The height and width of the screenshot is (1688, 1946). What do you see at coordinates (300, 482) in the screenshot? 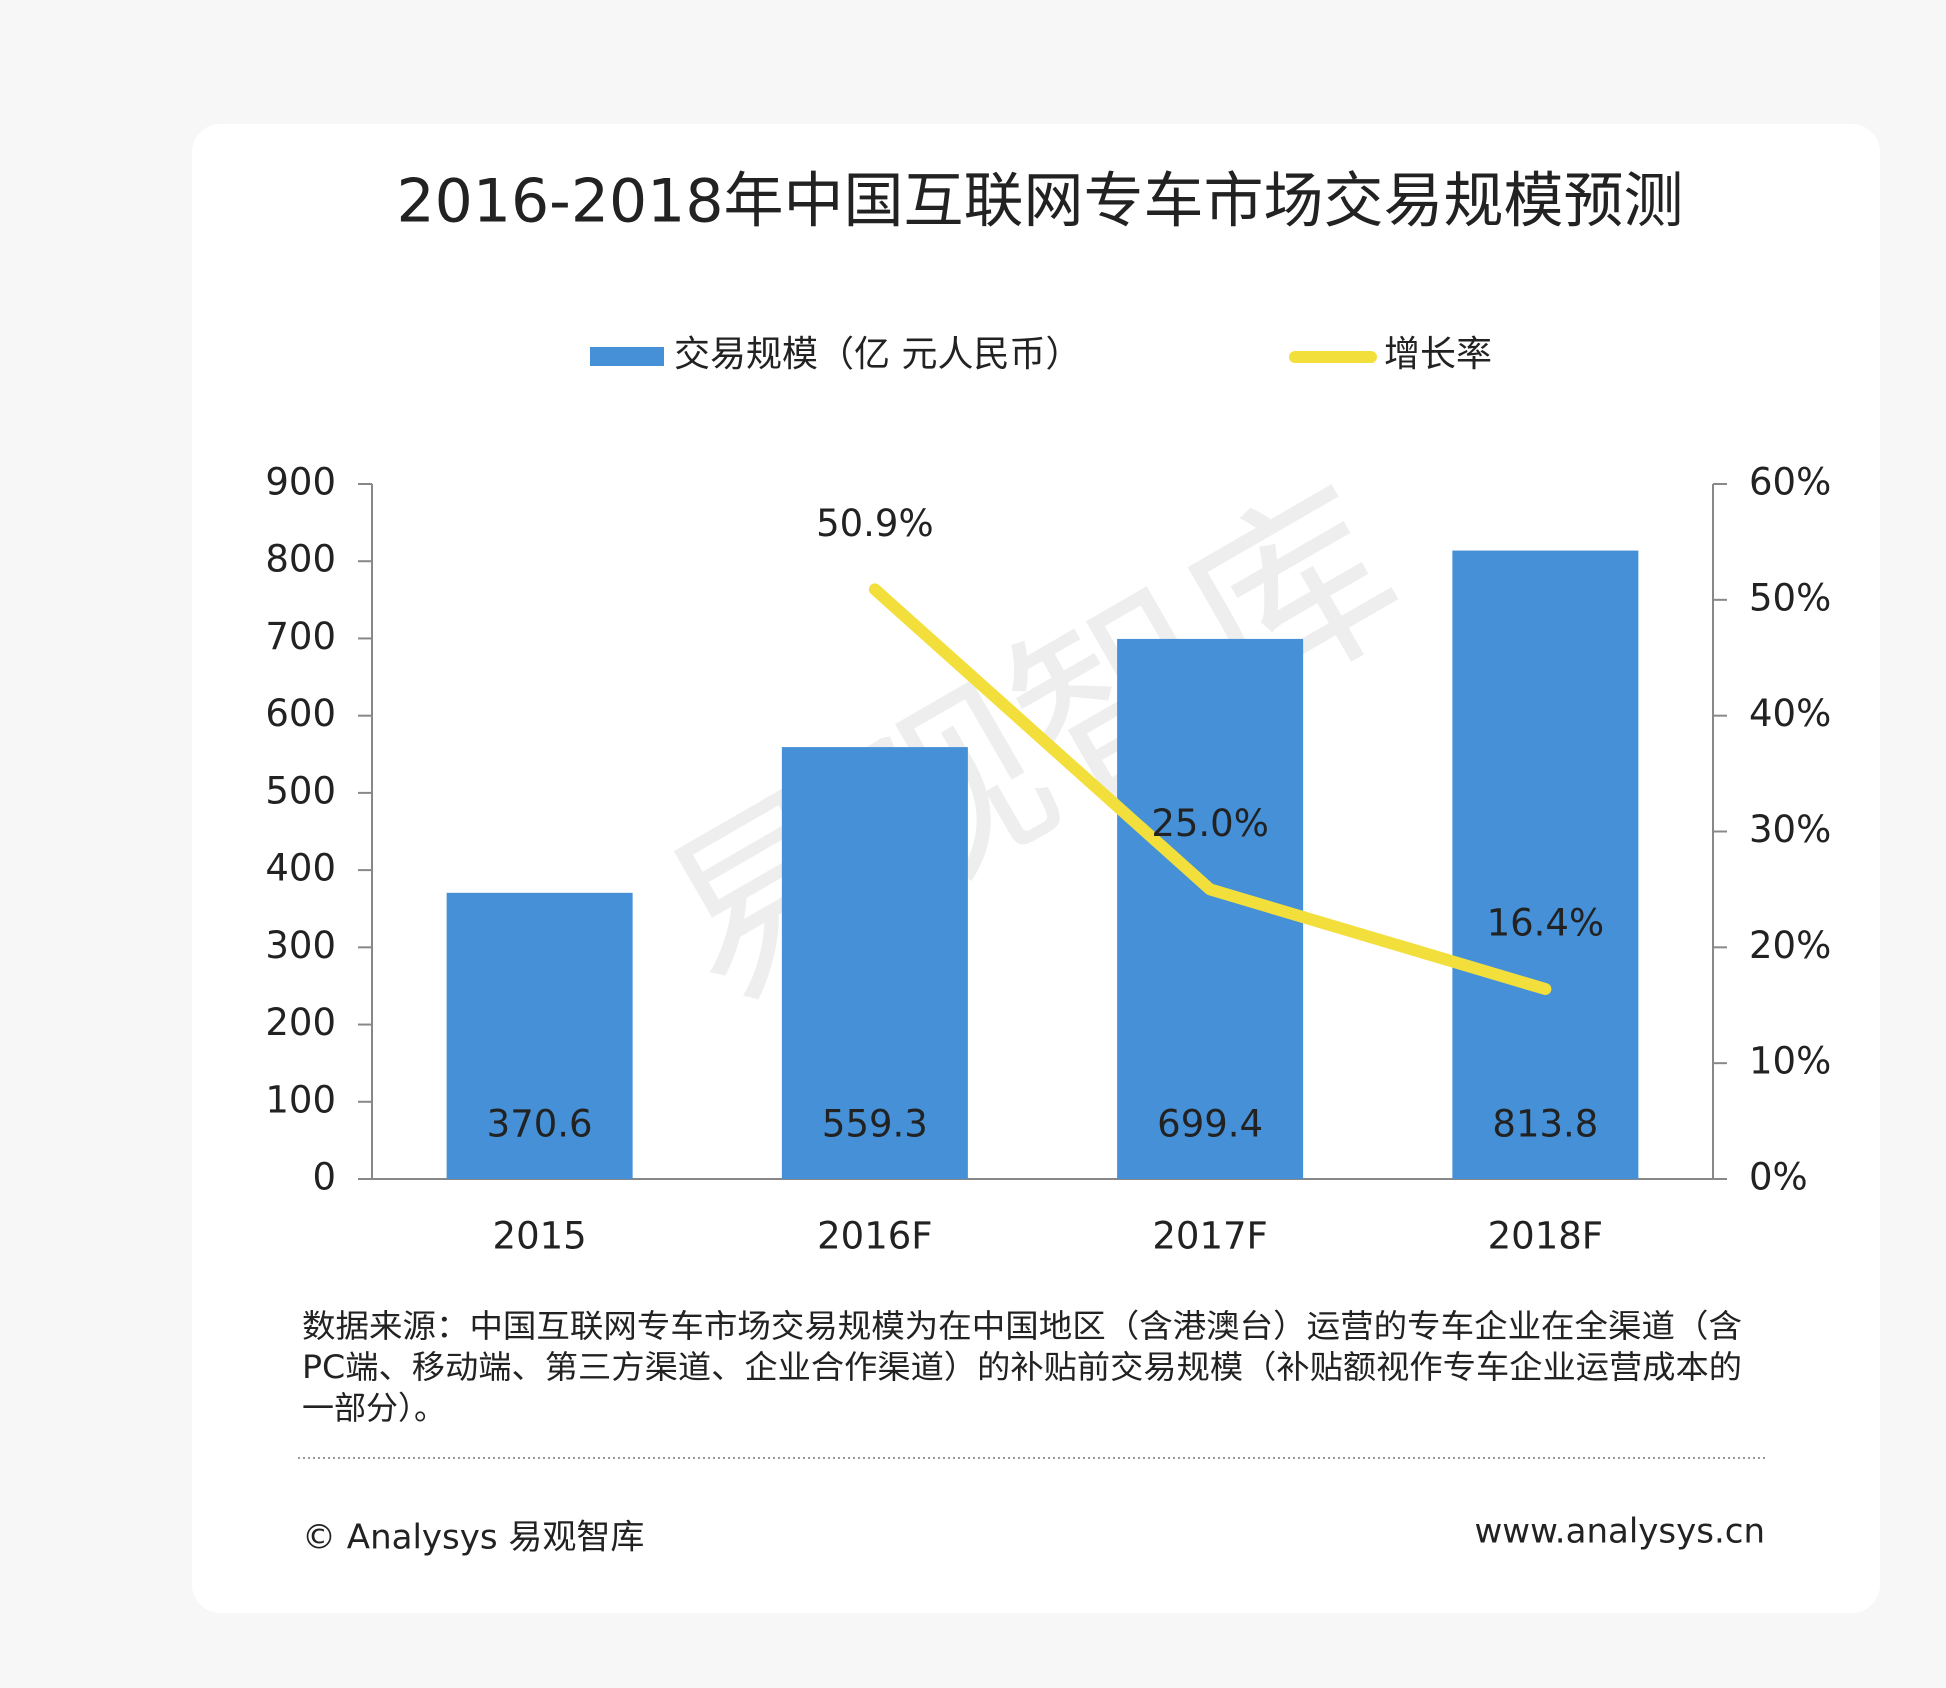
I see `y-tick-label: 900` at bounding box center [300, 482].